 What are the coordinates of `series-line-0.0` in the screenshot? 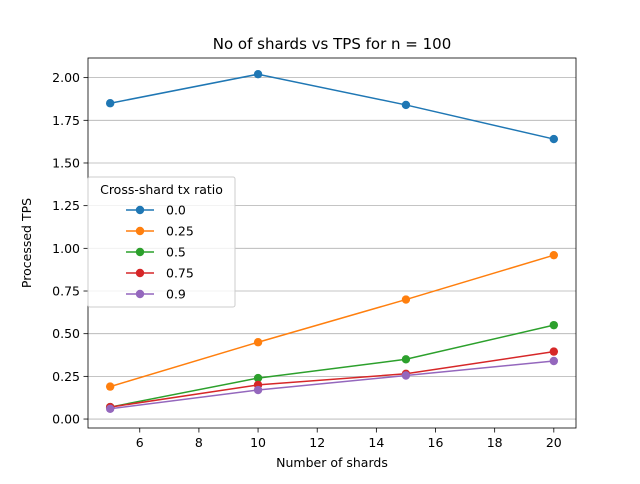 It's located at (332, 106).